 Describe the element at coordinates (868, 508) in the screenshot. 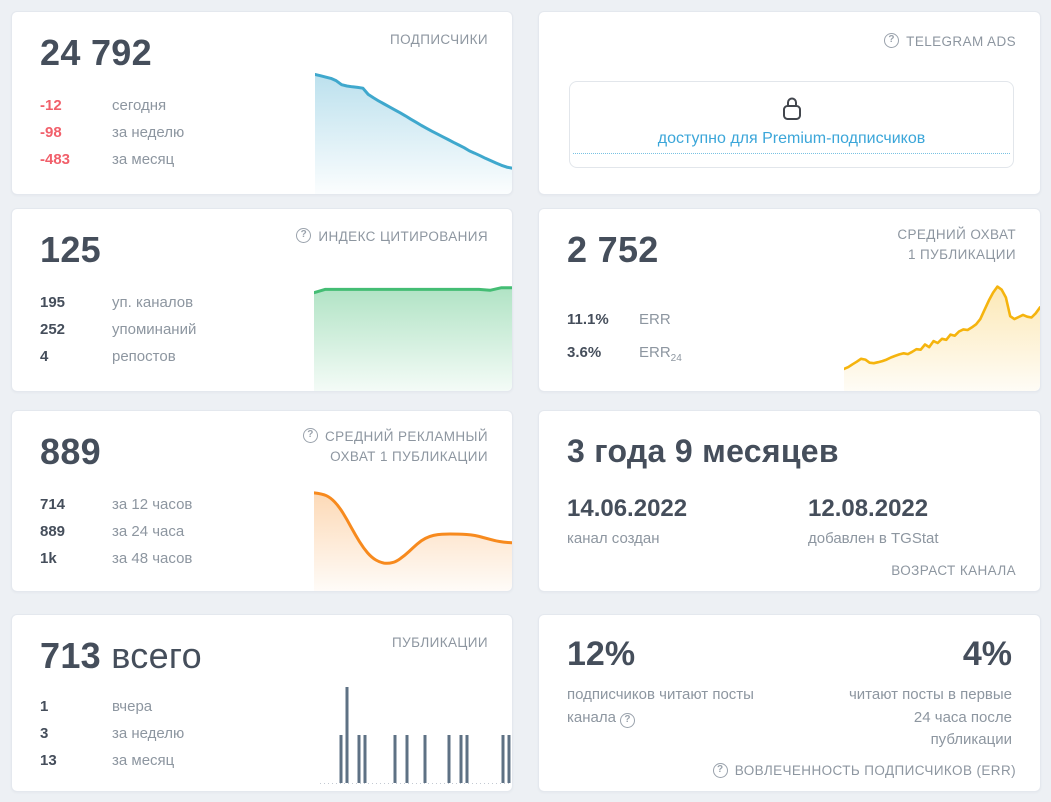

I see `channel-added-date: 12.08.2022` at that location.